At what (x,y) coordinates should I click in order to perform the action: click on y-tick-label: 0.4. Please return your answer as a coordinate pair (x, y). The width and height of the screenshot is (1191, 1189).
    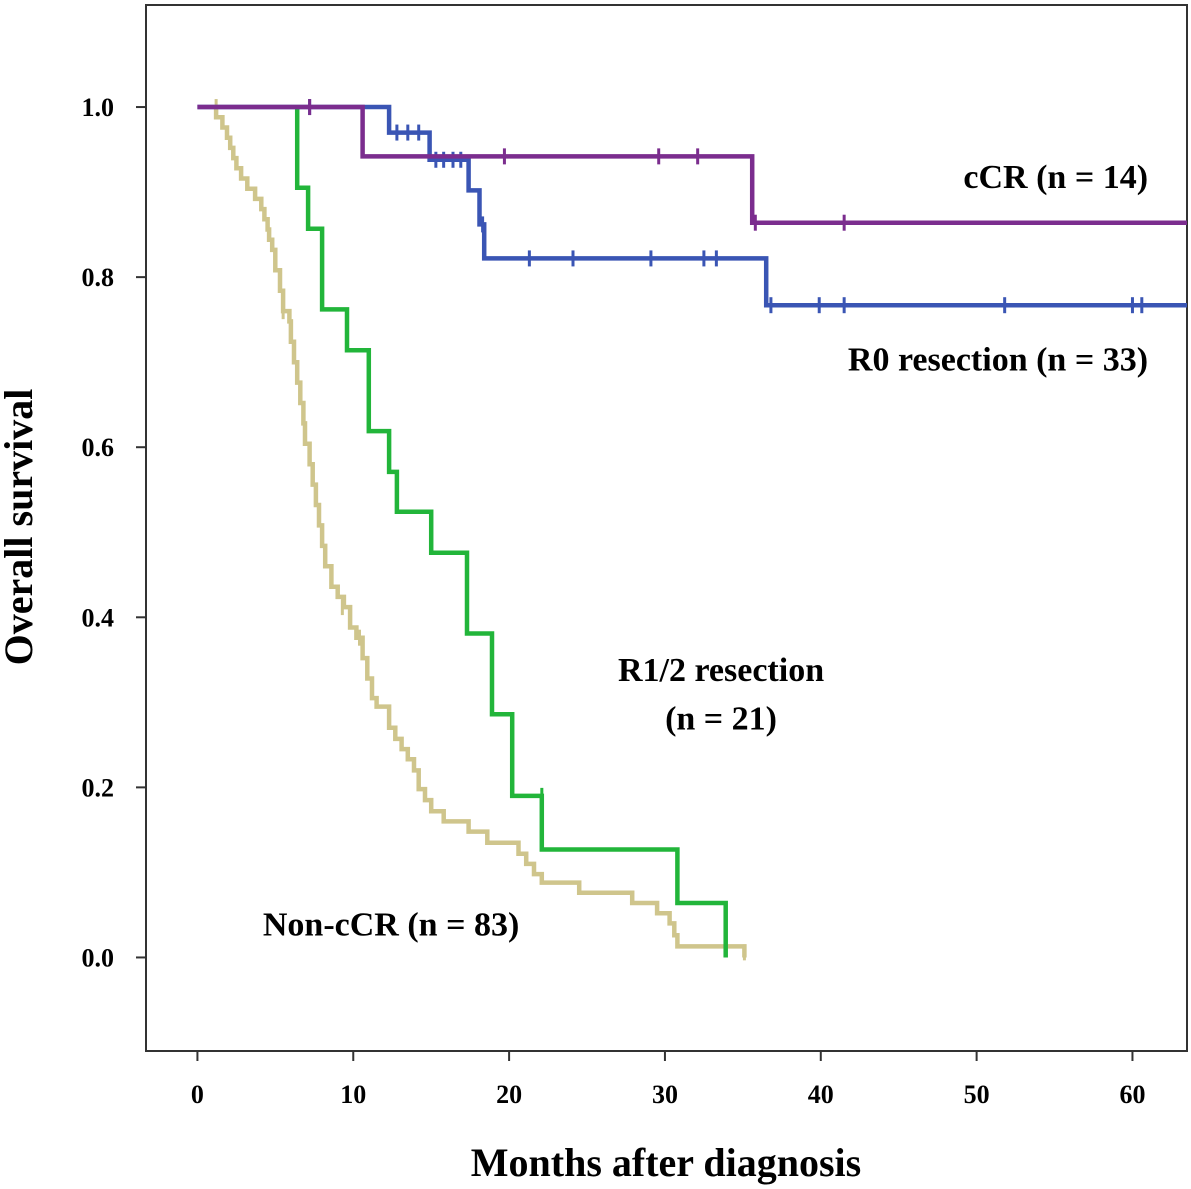
    Looking at the image, I should click on (98, 617).